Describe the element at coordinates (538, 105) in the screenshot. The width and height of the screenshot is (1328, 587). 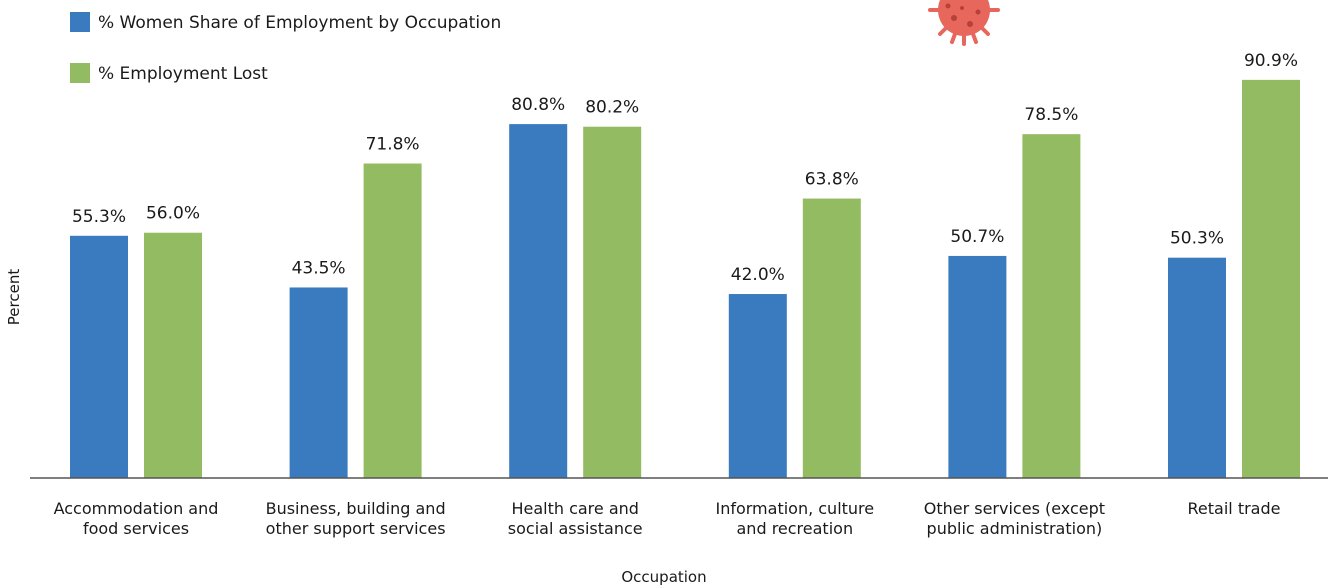
I see `value-label-series0-cat2: 80.8%` at that location.